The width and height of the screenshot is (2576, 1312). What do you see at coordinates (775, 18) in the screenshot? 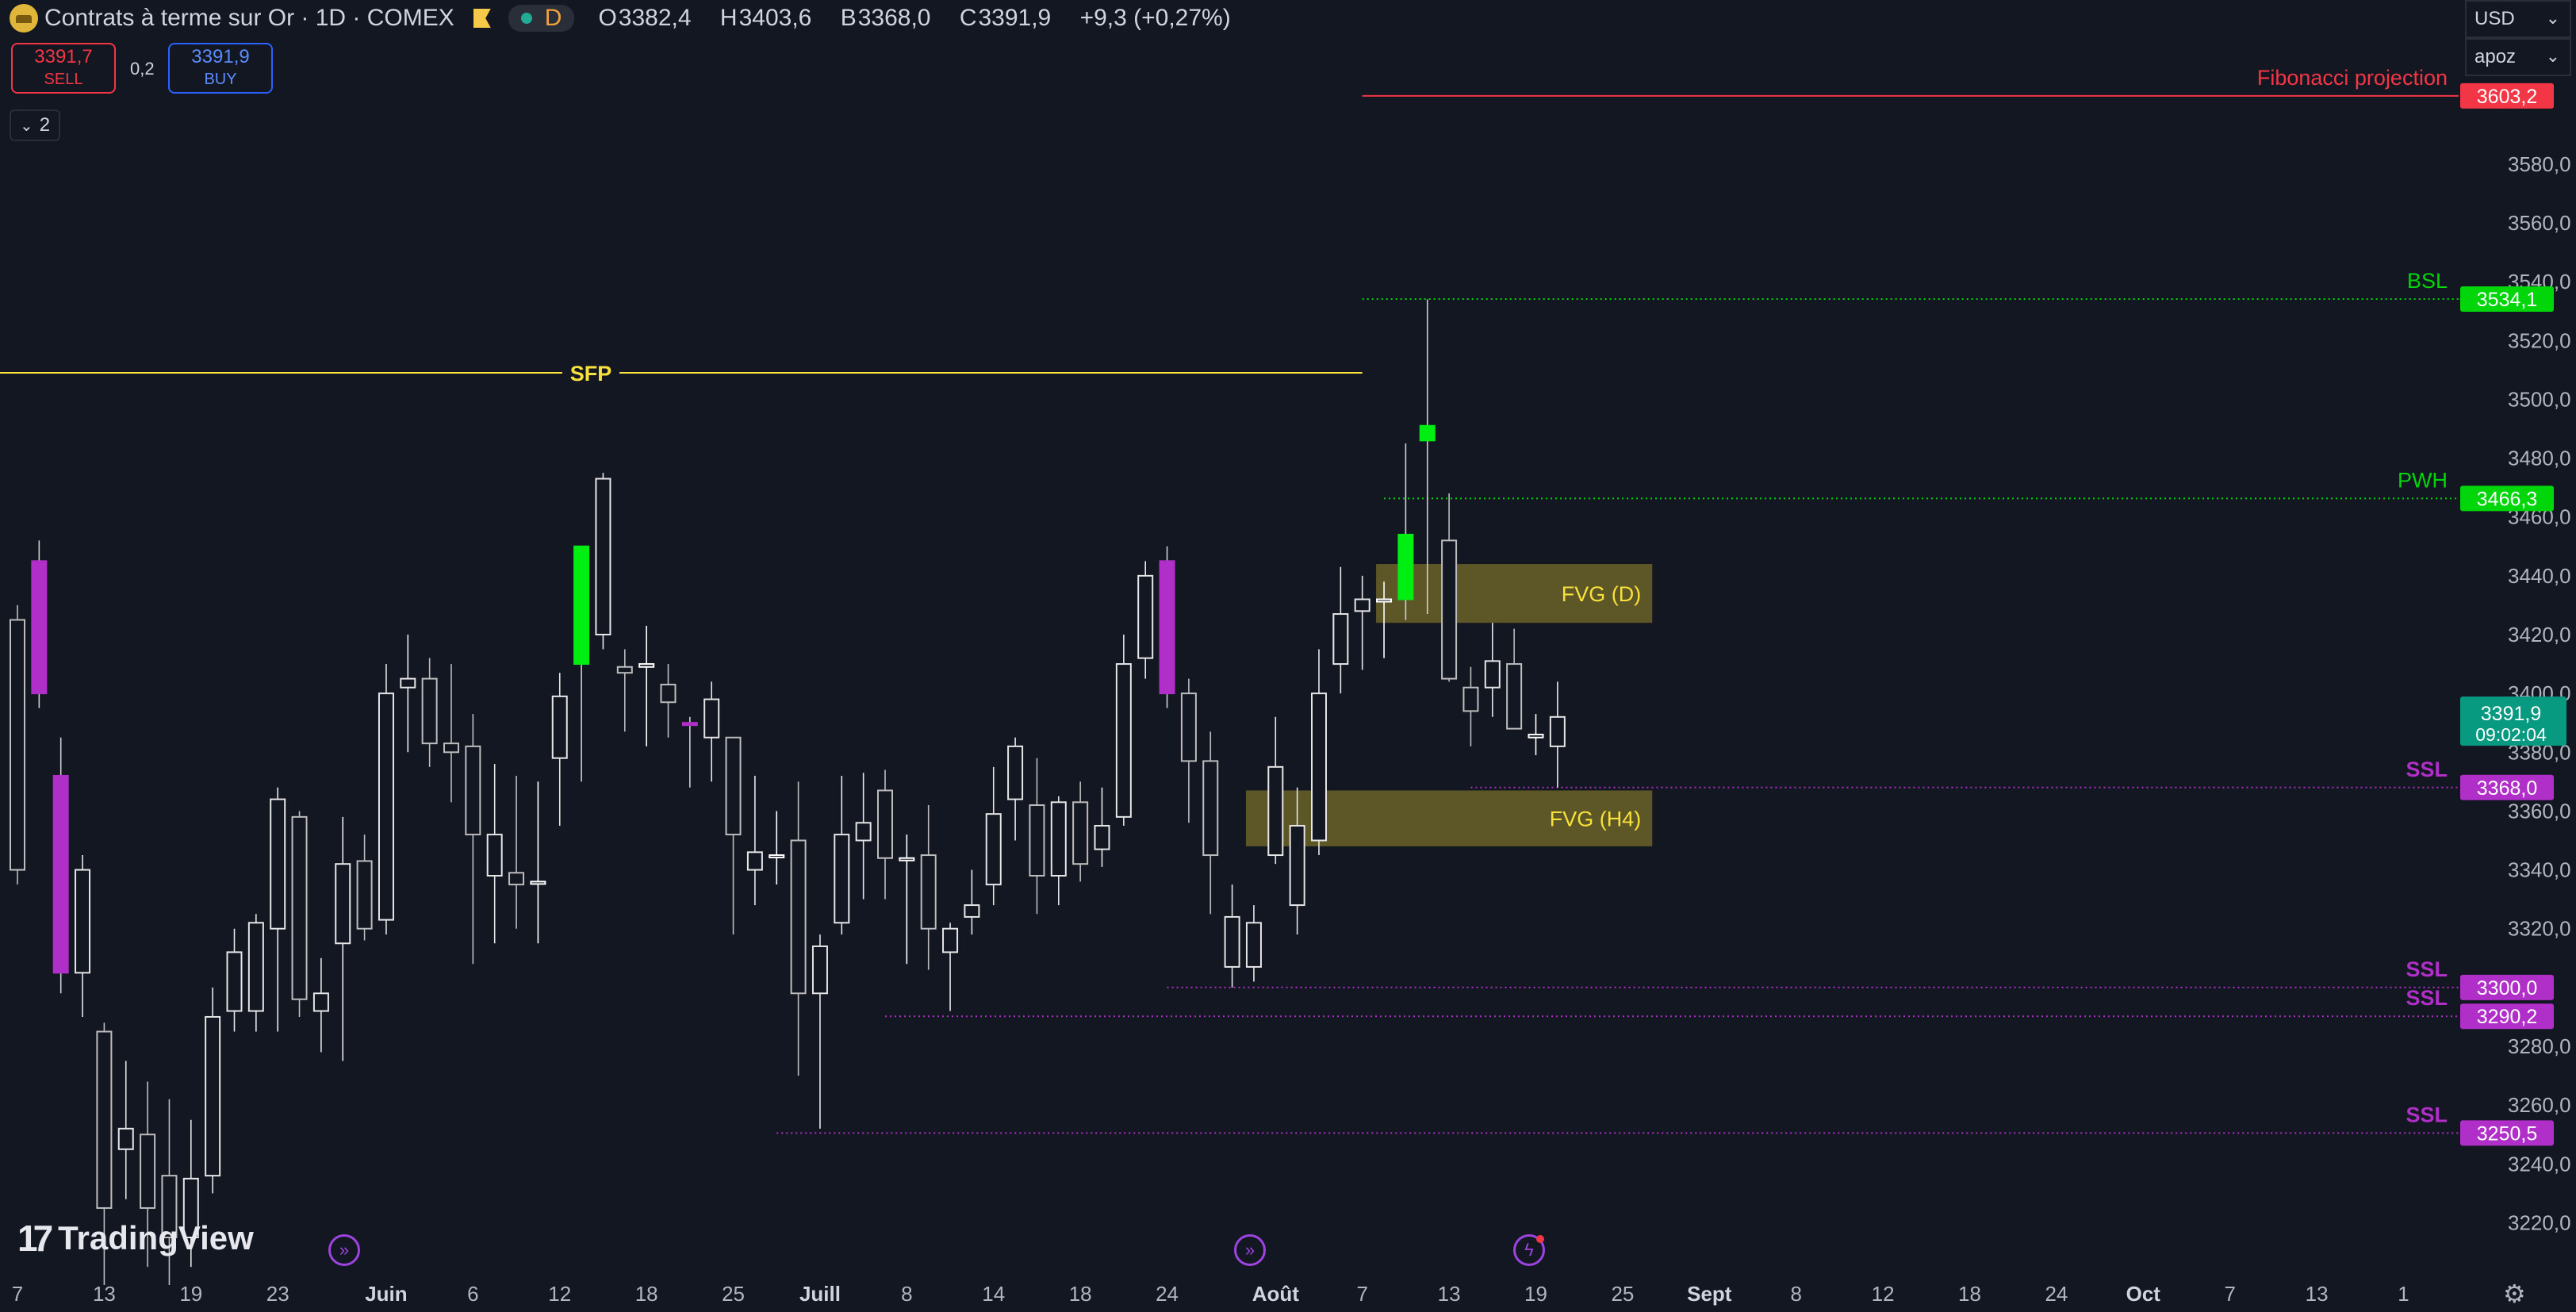
I see `ohlc-high-value: 3403,6` at bounding box center [775, 18].